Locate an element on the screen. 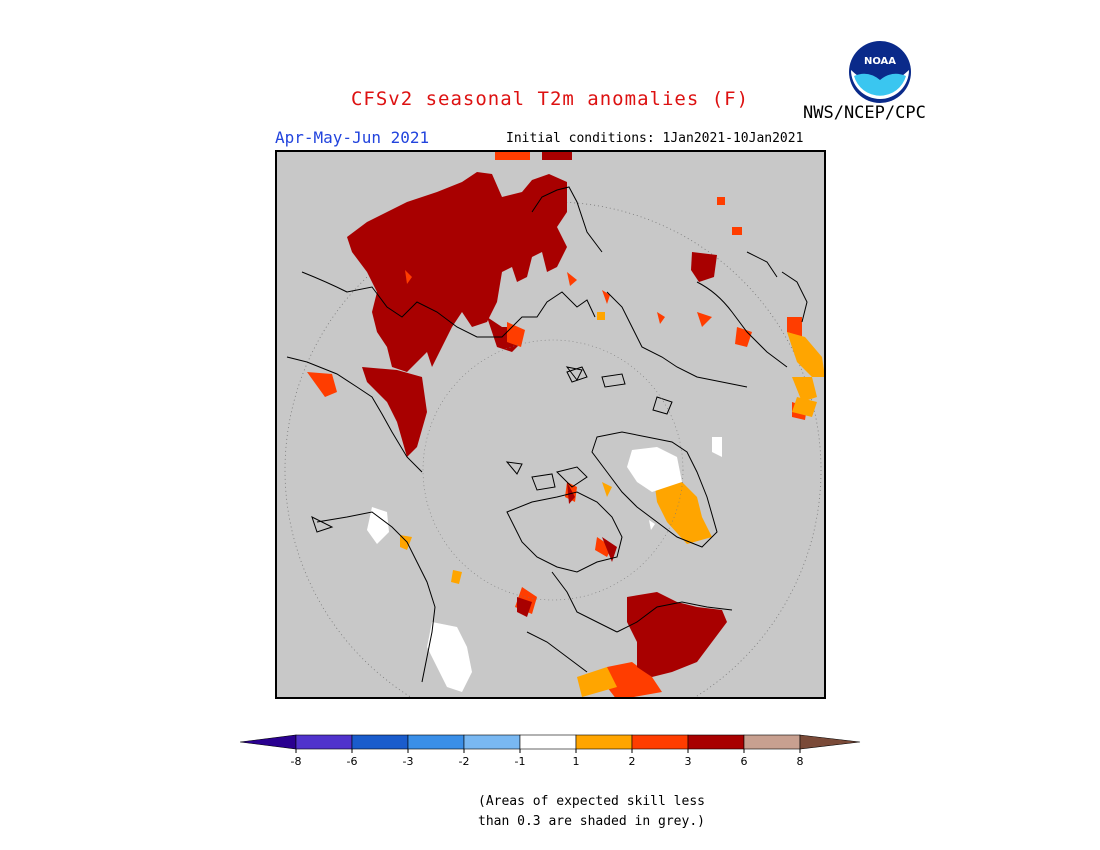  anomaly-plus-3-to-6-siberia is located at coordinates (622, 579).